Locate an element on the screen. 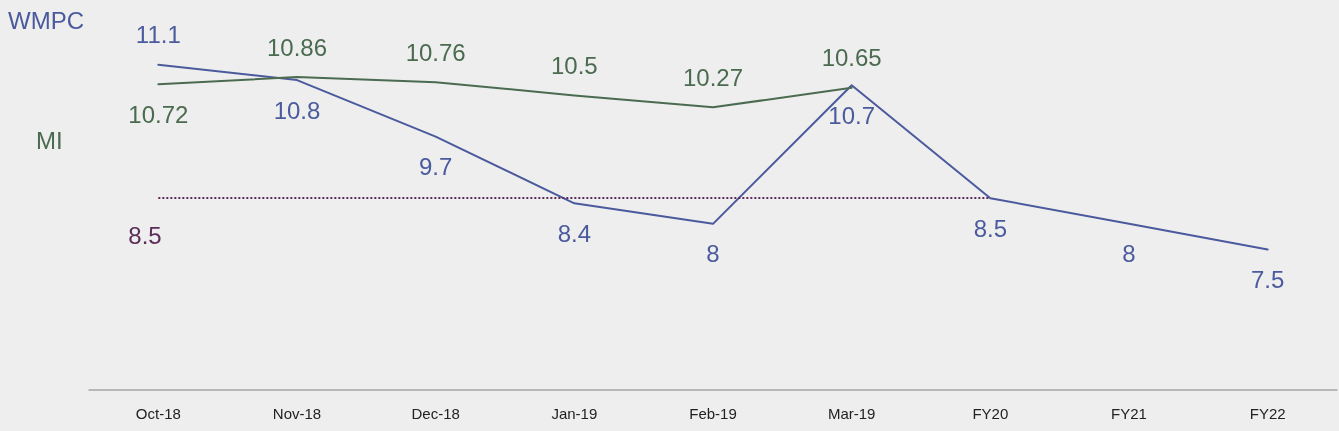 The height and width of the screenshot is (431, 1339). x-tick-label: Feb-19 is located at coordinates (713, 413).